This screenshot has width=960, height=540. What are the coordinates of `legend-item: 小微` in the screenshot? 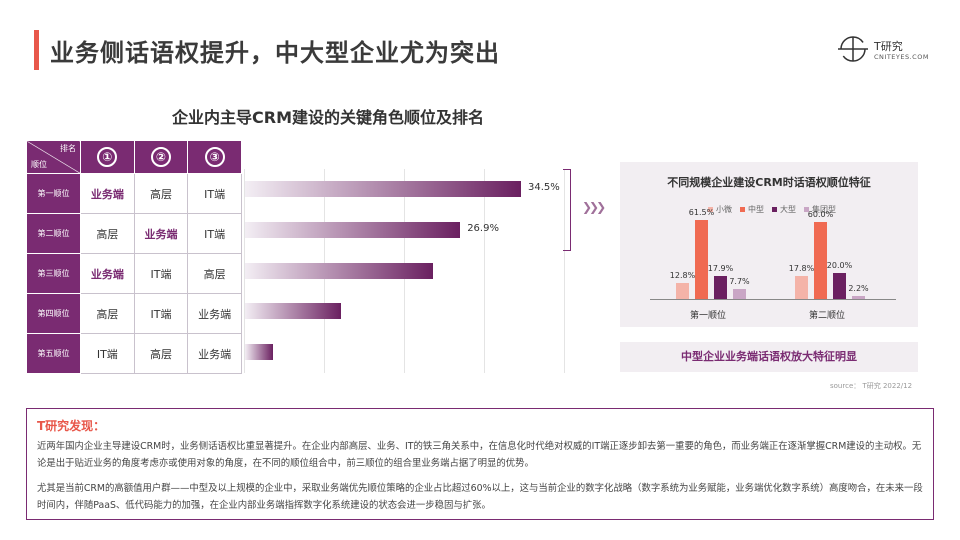 It's located at (720, 209).